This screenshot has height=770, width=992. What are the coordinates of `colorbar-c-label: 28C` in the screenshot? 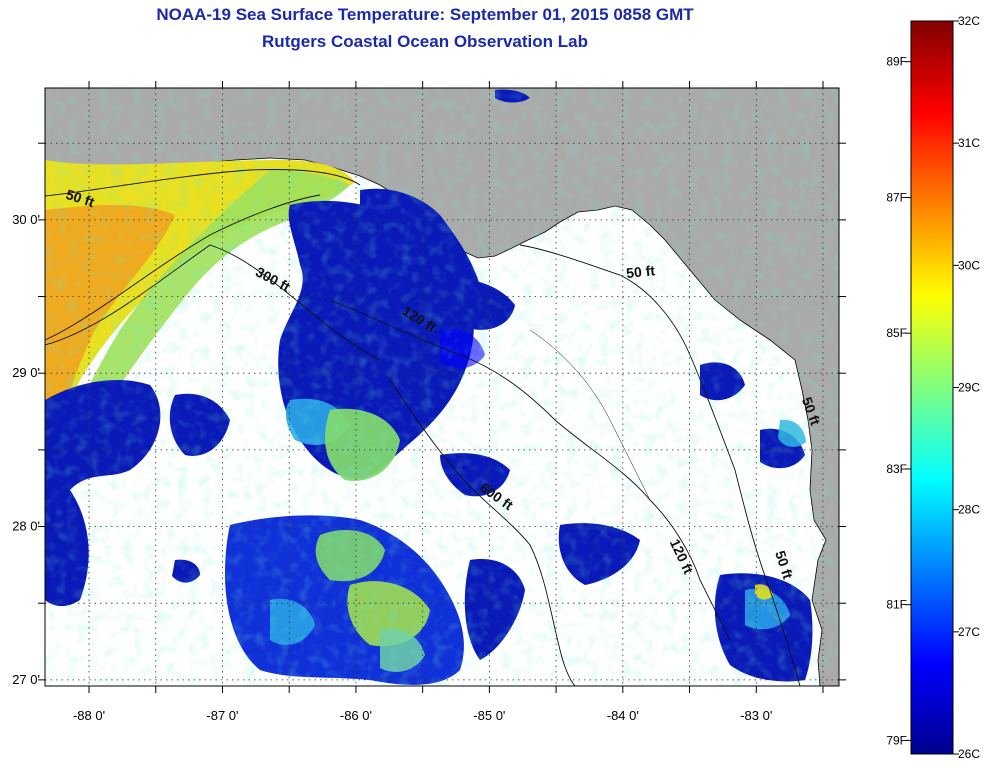 It's located at (969, 510).